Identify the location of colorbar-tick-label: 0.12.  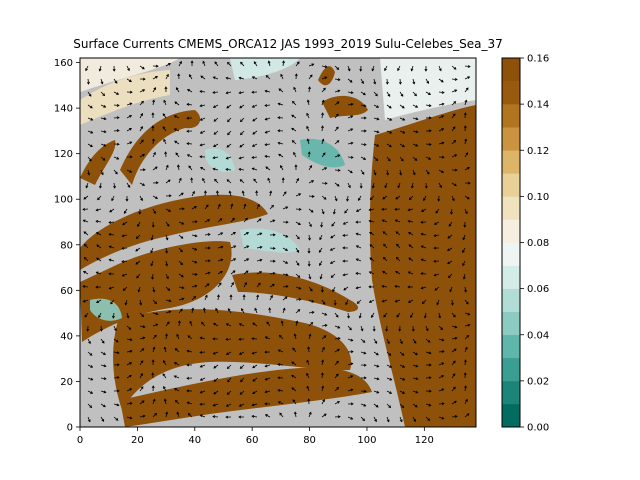
(538, 151).